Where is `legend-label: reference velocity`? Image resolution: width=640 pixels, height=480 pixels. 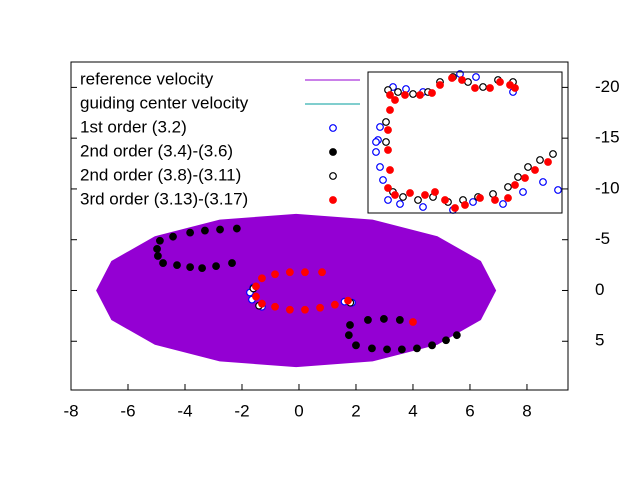
legend-label: reference velocity is located at coordinates (147, 78).